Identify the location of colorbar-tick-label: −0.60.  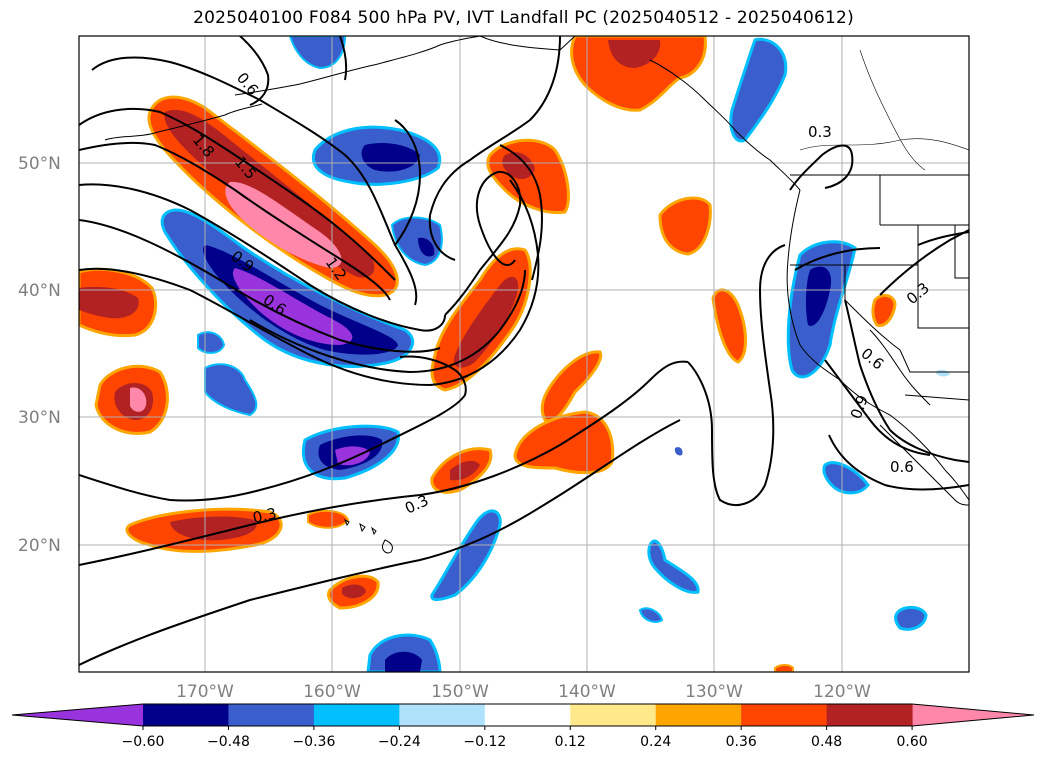
(143, 742).